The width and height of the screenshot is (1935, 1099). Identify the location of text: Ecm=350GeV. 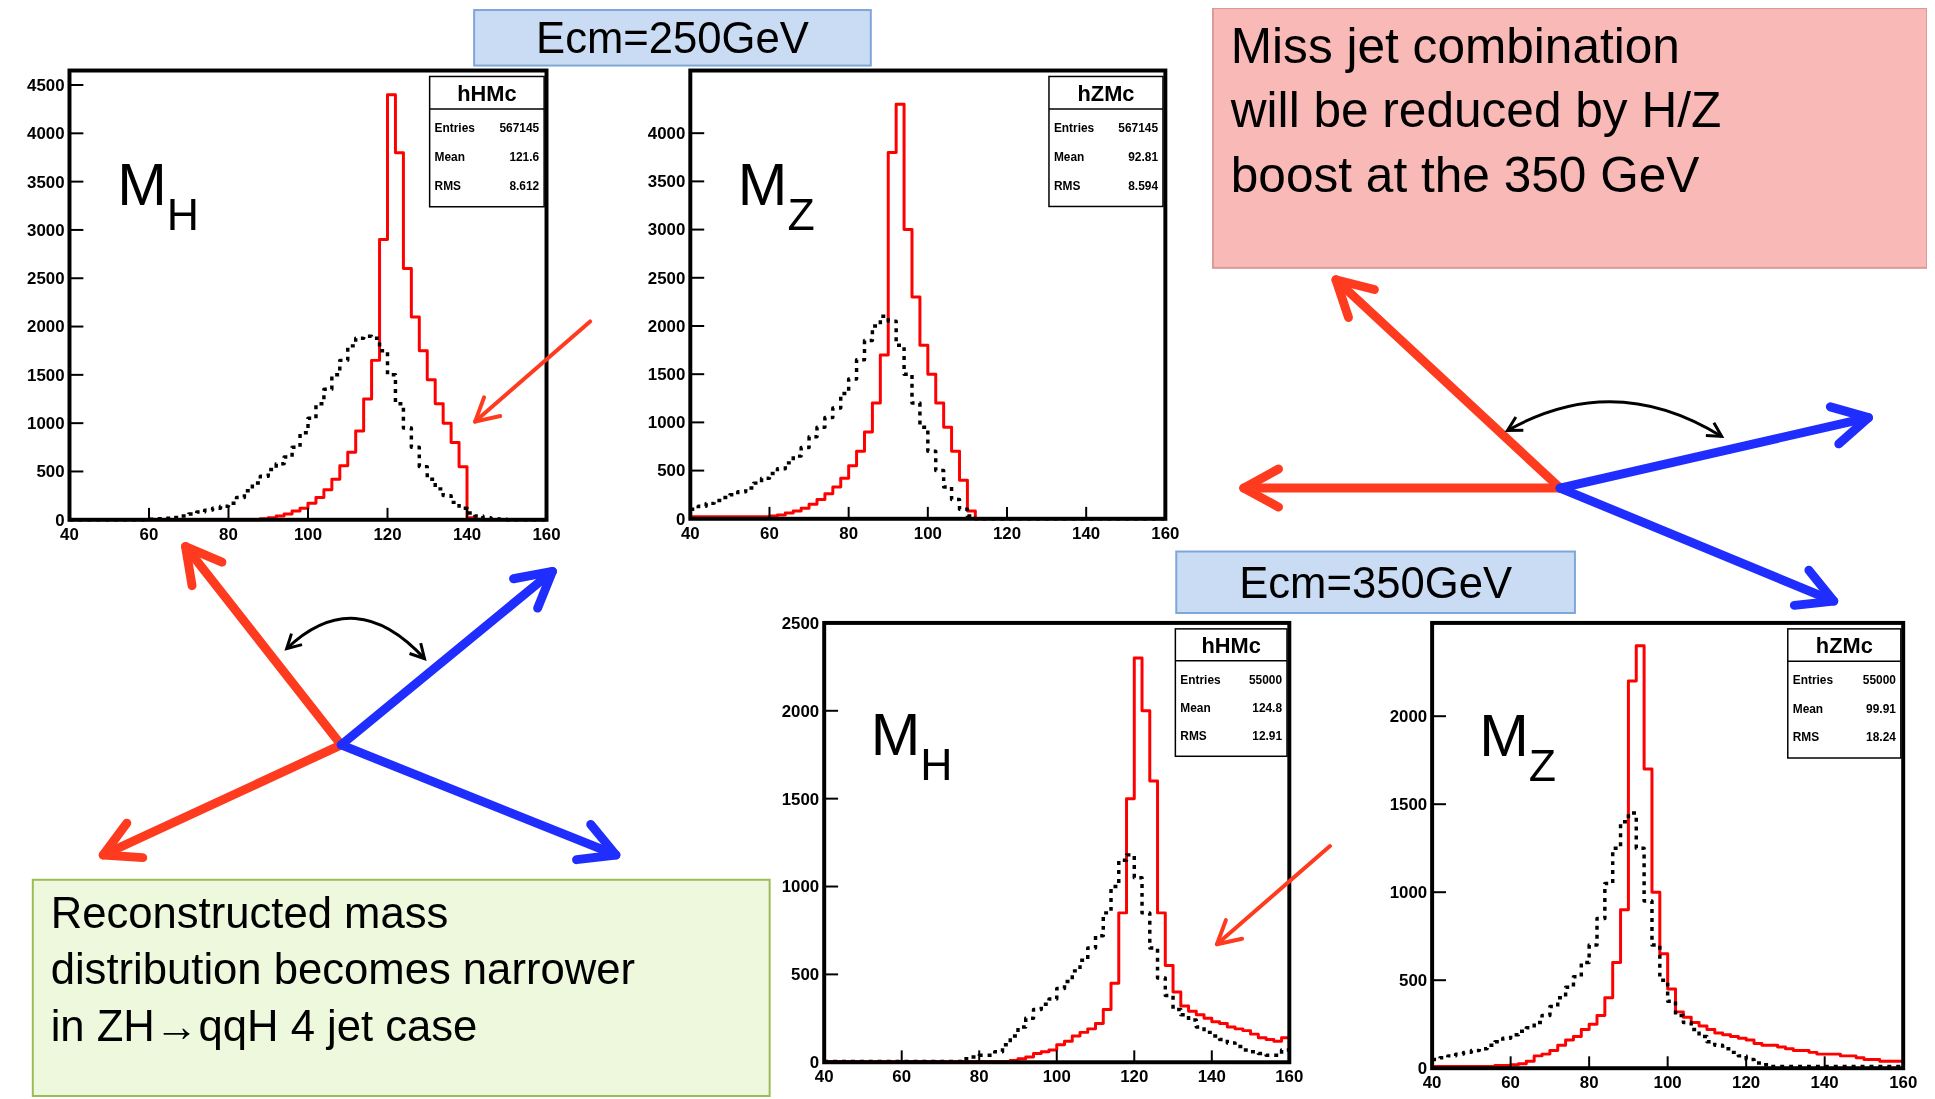
(1375, 582).